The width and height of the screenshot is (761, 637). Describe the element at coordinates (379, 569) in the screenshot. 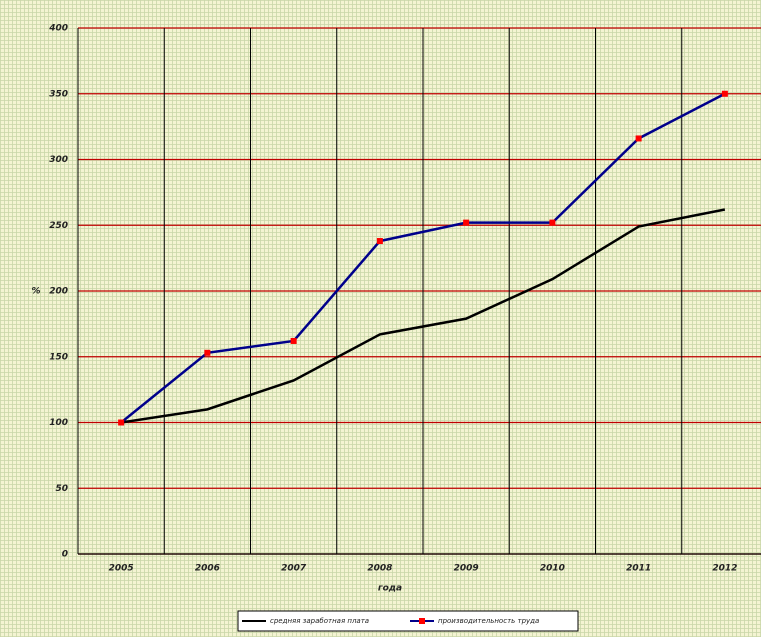

I see `x-tick-label: 2008` at that location.